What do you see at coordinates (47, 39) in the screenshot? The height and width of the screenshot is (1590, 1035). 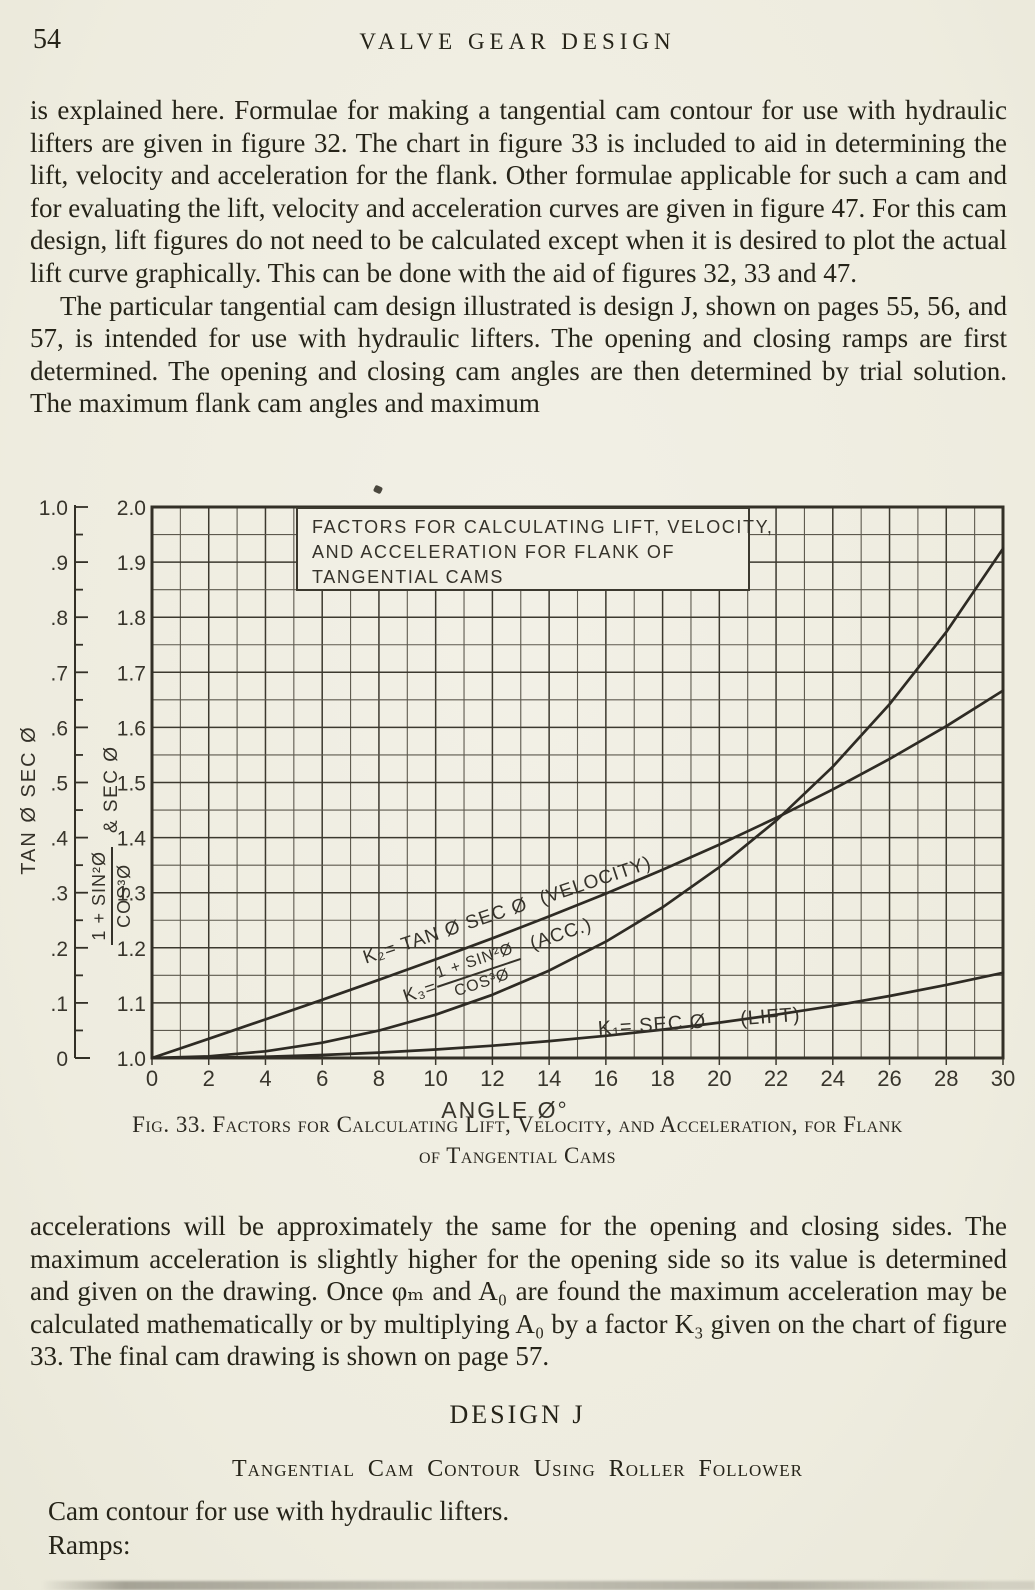 I see `page-number: 54` at bounding box center [47, 39].